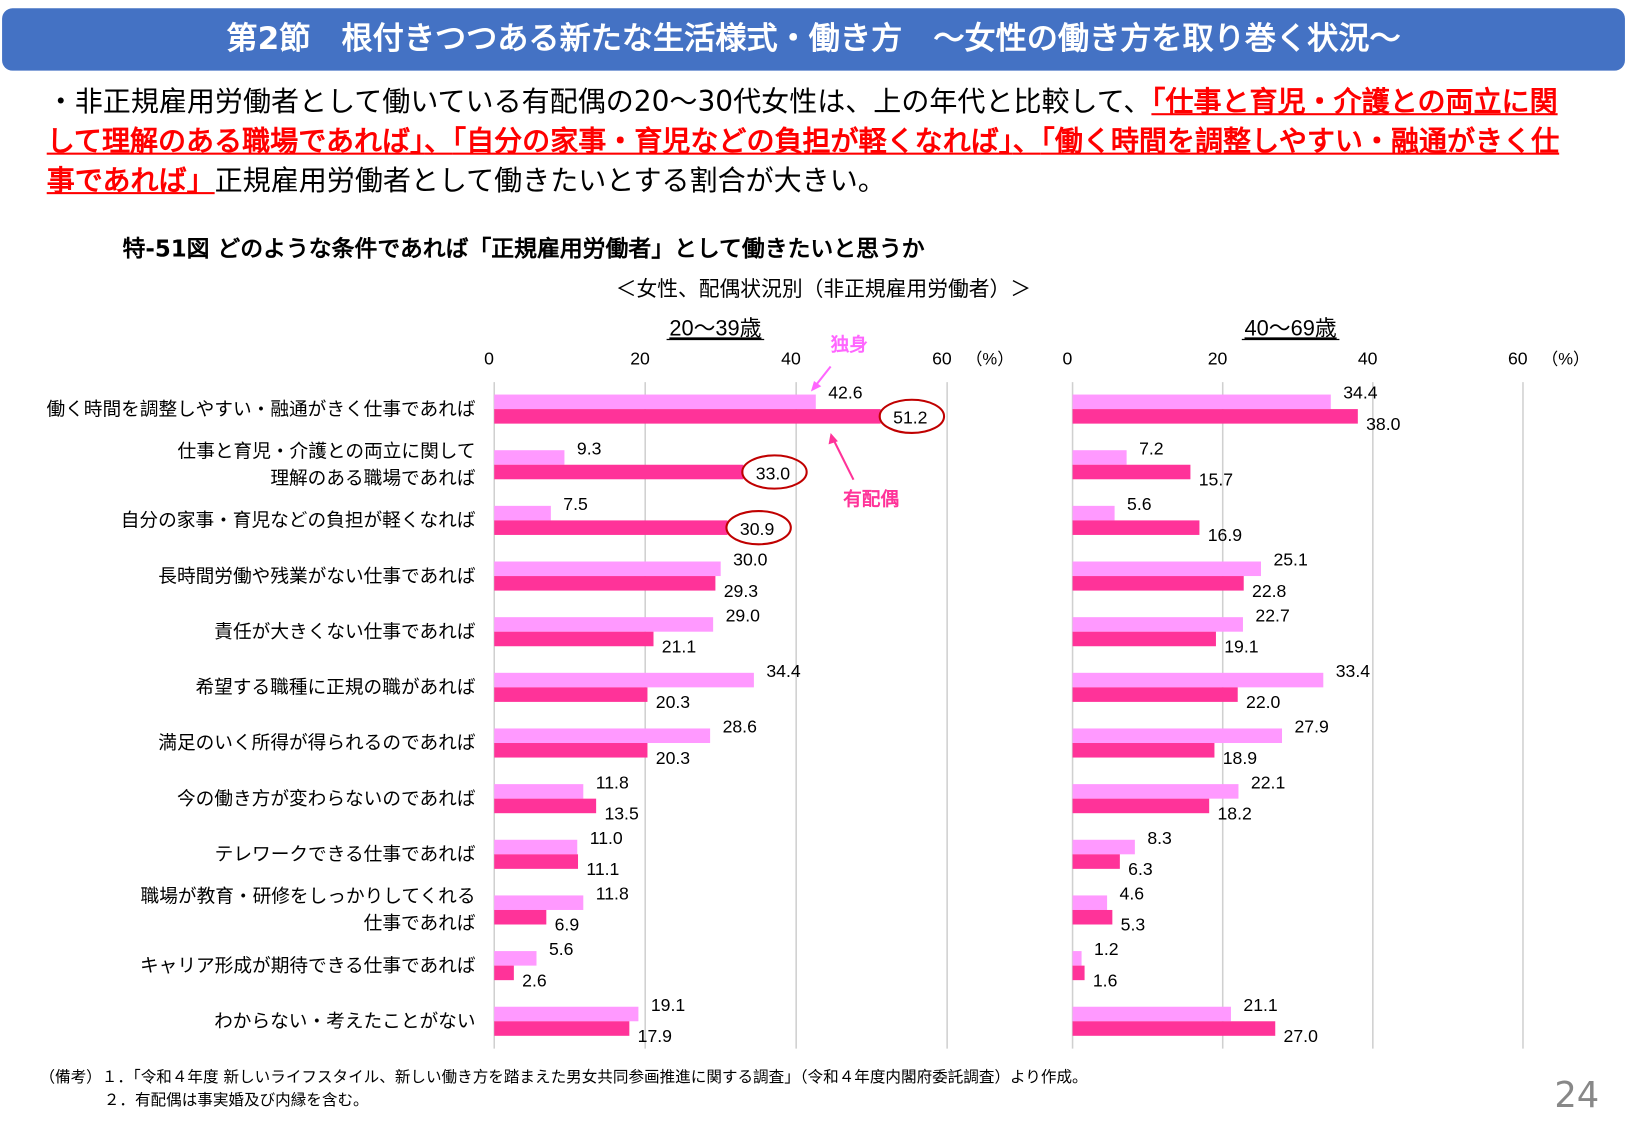 The width and height of the screenshot is (1625, 1126). Describe the element at coordinates (1291, 327) in the screenshot. I see `panel-title: 40～69歳` at that location.